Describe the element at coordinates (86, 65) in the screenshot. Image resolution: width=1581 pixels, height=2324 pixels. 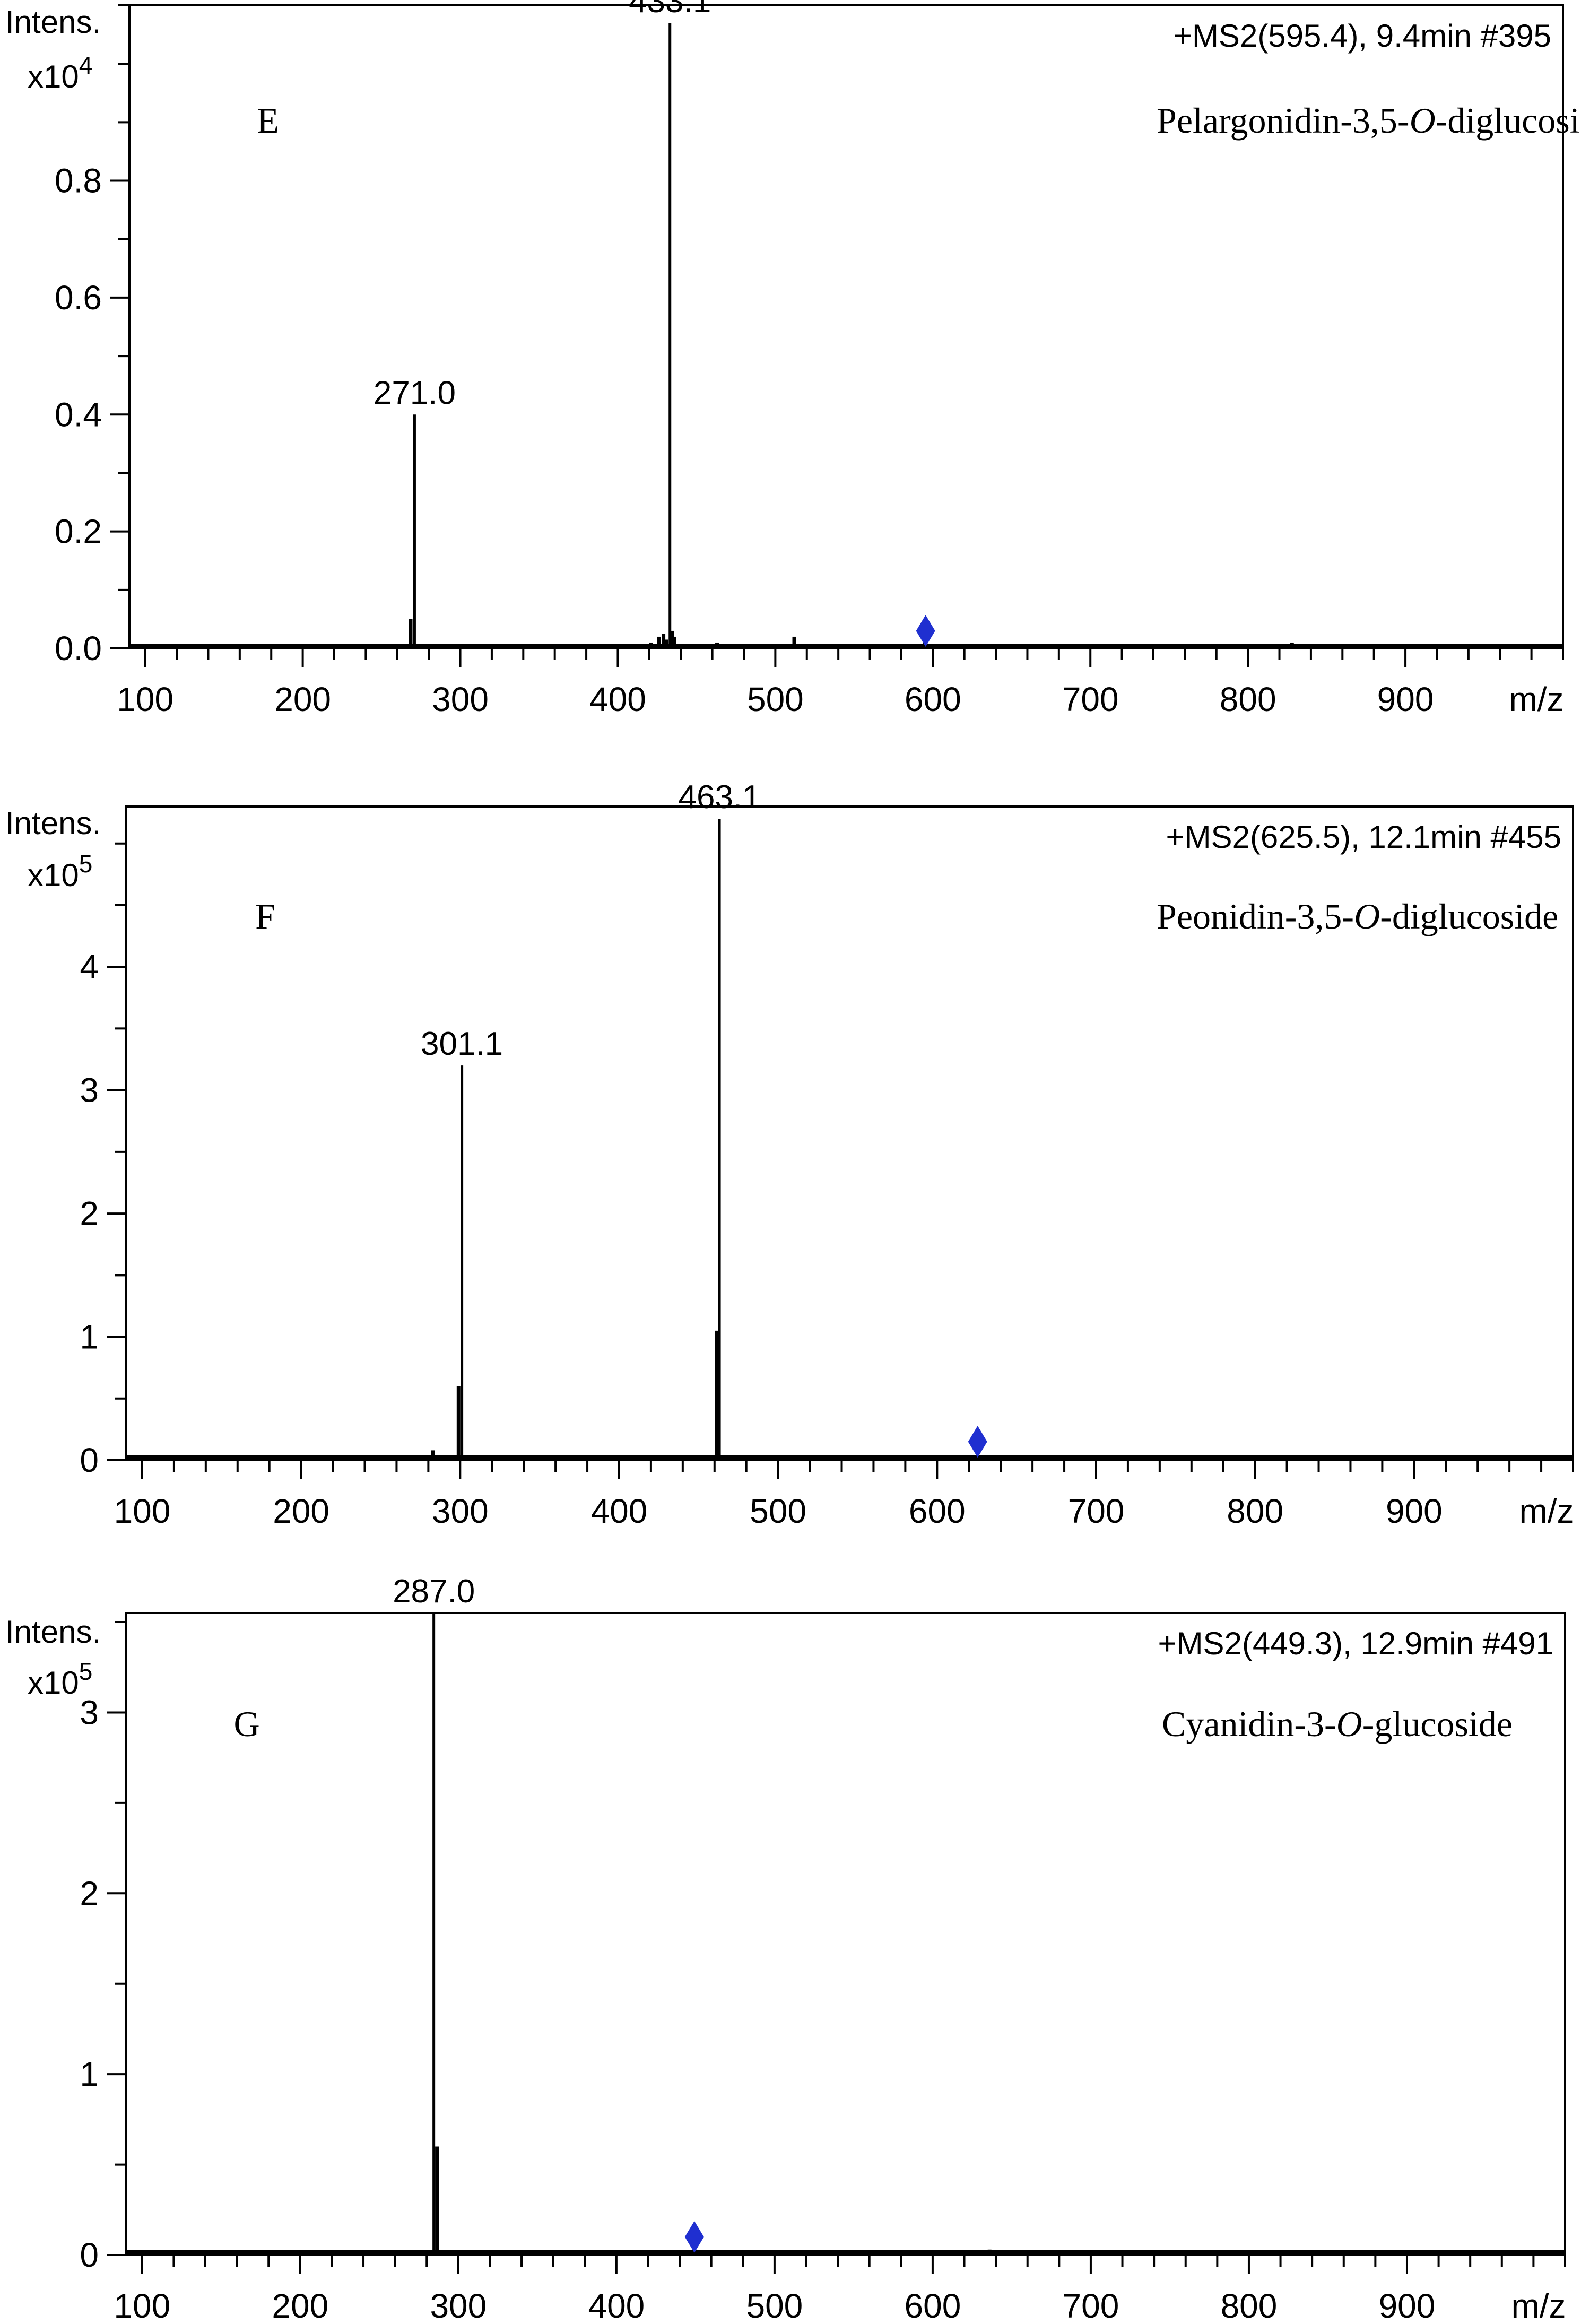
I see `y-axis-scale-exponent: 4` at that location.